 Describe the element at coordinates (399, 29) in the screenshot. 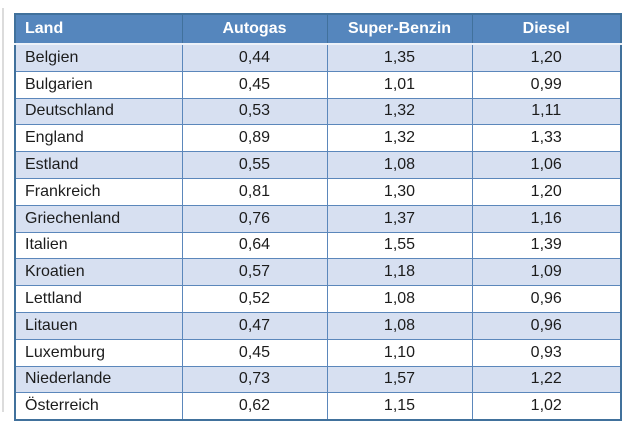

I see `column-header: Super-Benzin` at that location.